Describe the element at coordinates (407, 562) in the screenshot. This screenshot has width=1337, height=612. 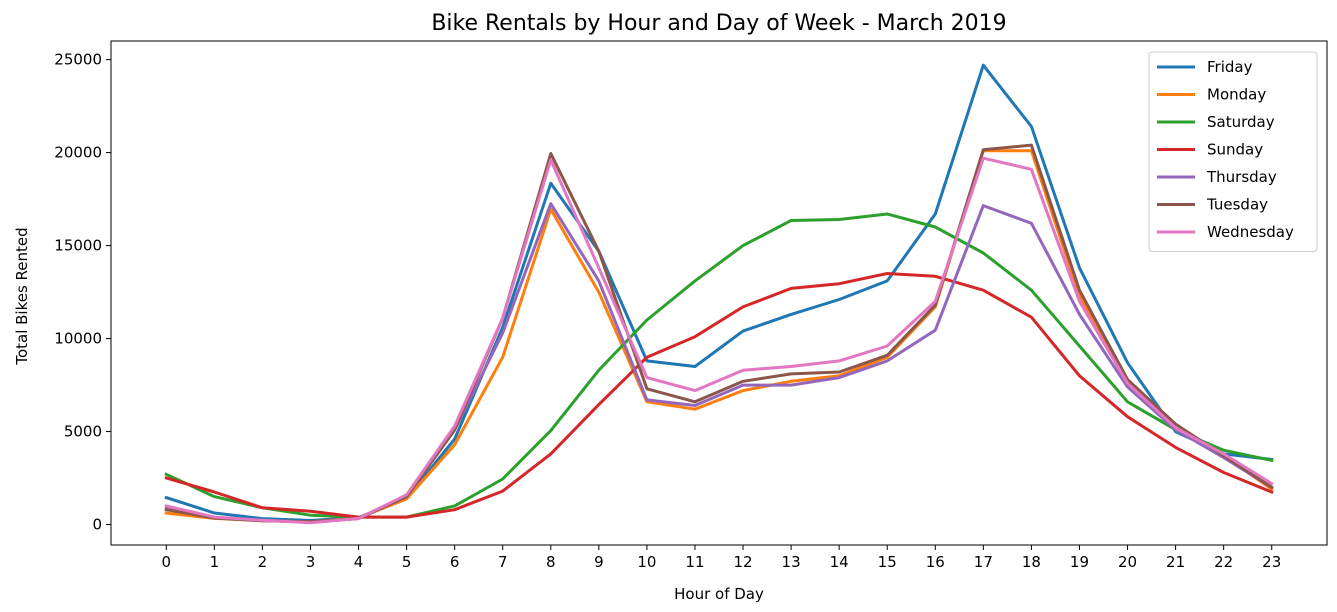
I see `x-tick-label: 5` at that location.